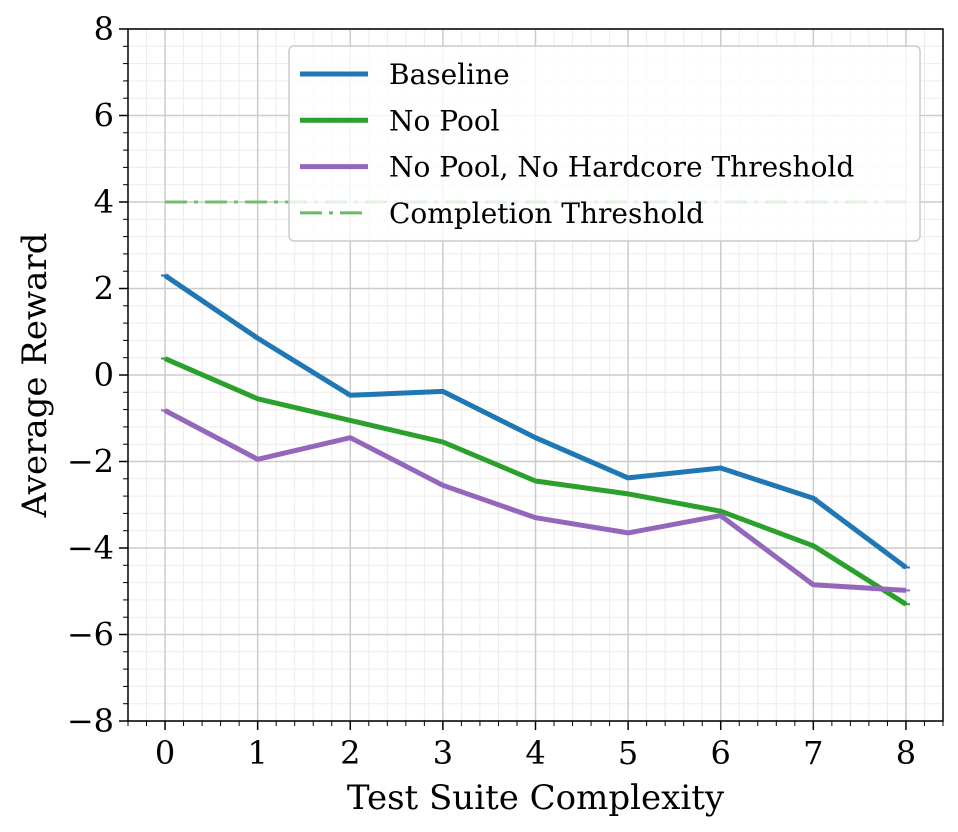 This screenshot has width=958, height=832. What do you see at coordinates (90, 721) in the screenshot?
I see `y-tick-label: −8` at bounding box center [90, 721].